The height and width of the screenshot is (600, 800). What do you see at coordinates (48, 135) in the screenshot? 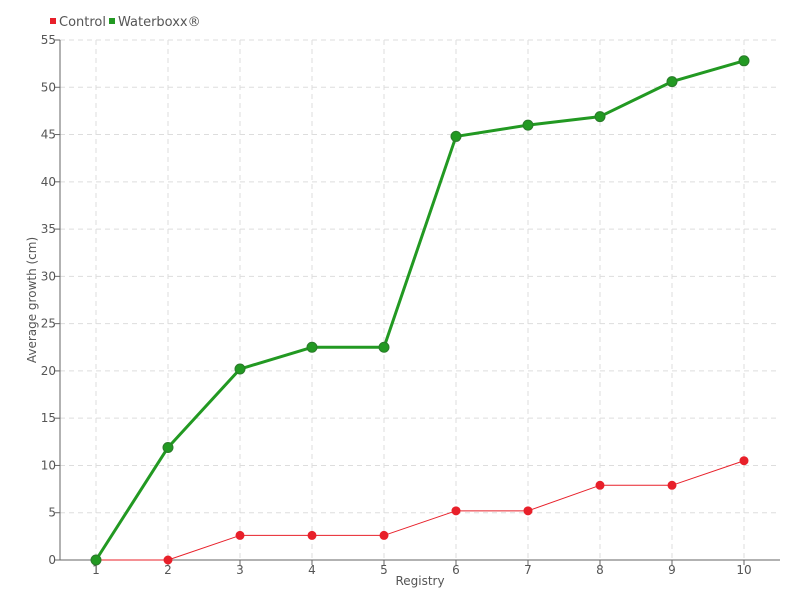
I see `y-tick-label: 45` at bounding box center [48, 135].